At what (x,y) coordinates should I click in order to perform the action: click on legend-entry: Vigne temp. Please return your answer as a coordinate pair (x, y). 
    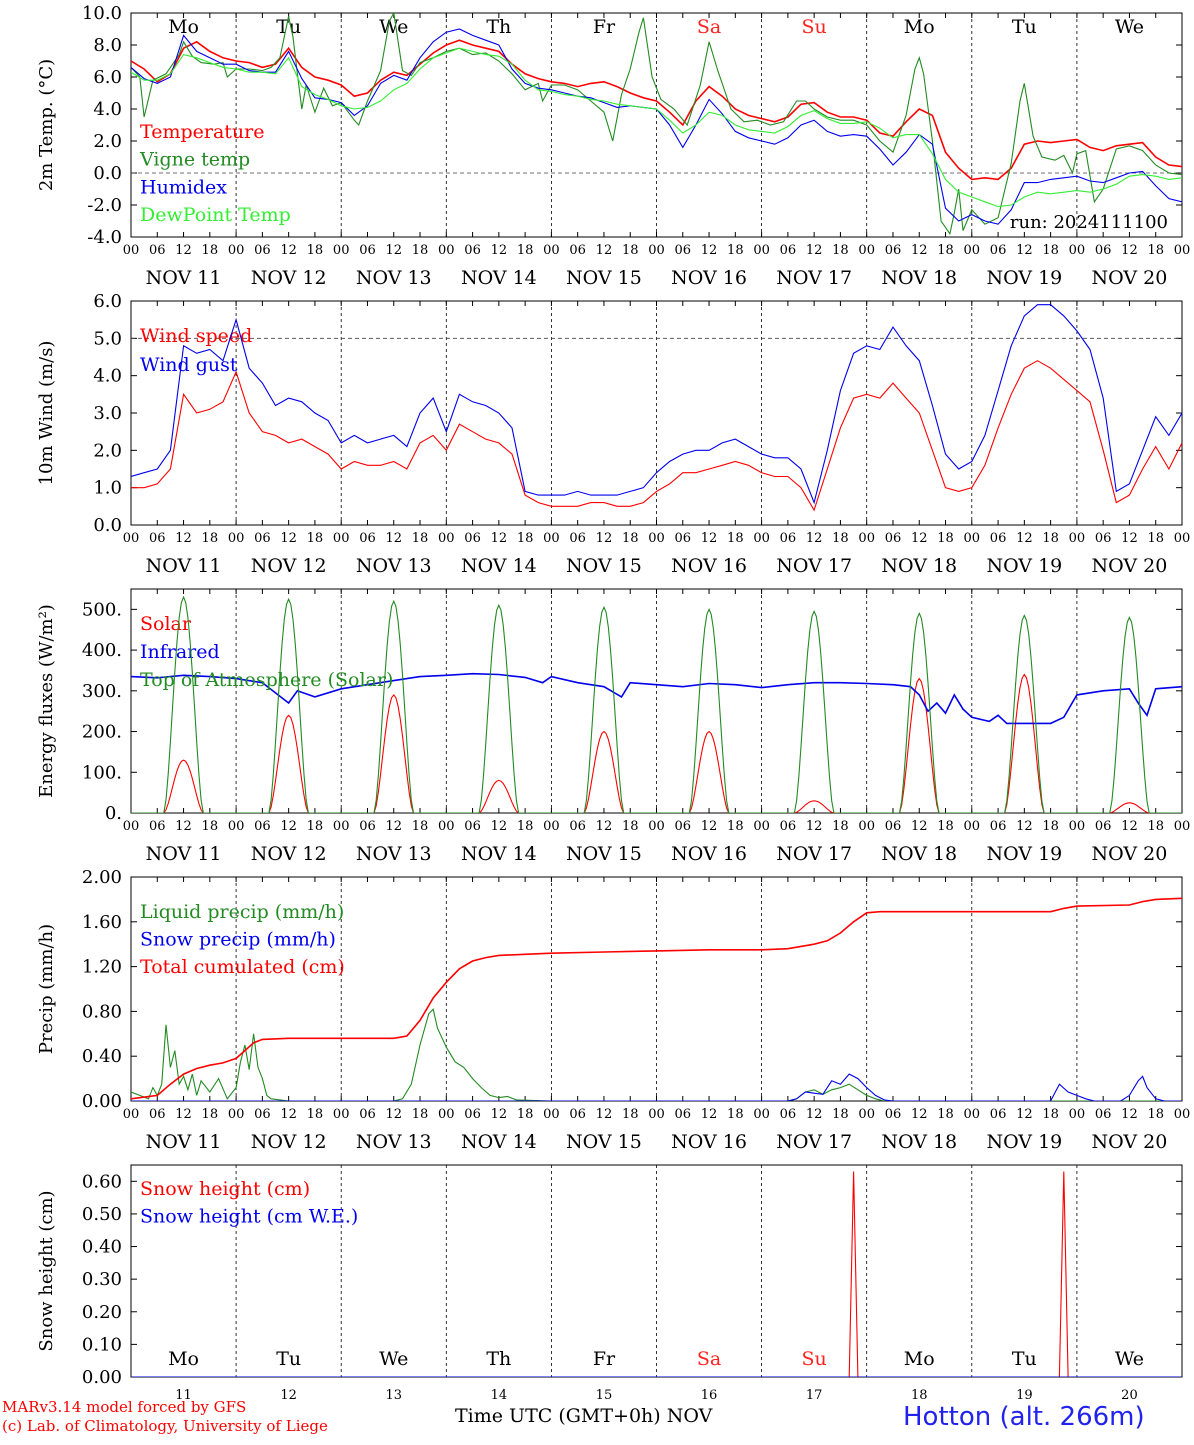
    Looking at the image, I should click on (194, 160).